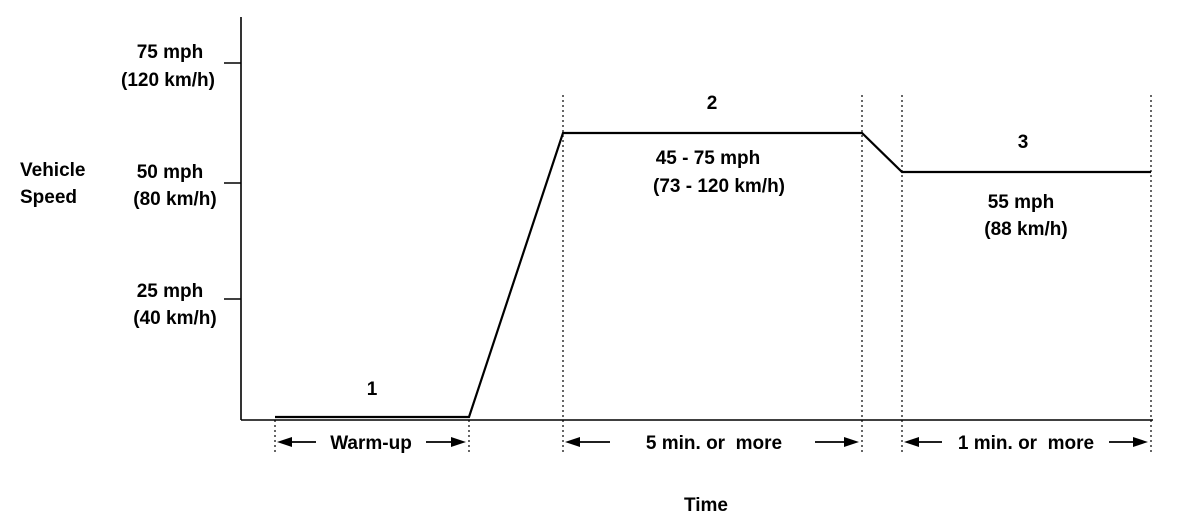 The height and width of the screenshot is (530, 1200). I want to click on phase-3-arrow-right-head, so click(1140, 442).